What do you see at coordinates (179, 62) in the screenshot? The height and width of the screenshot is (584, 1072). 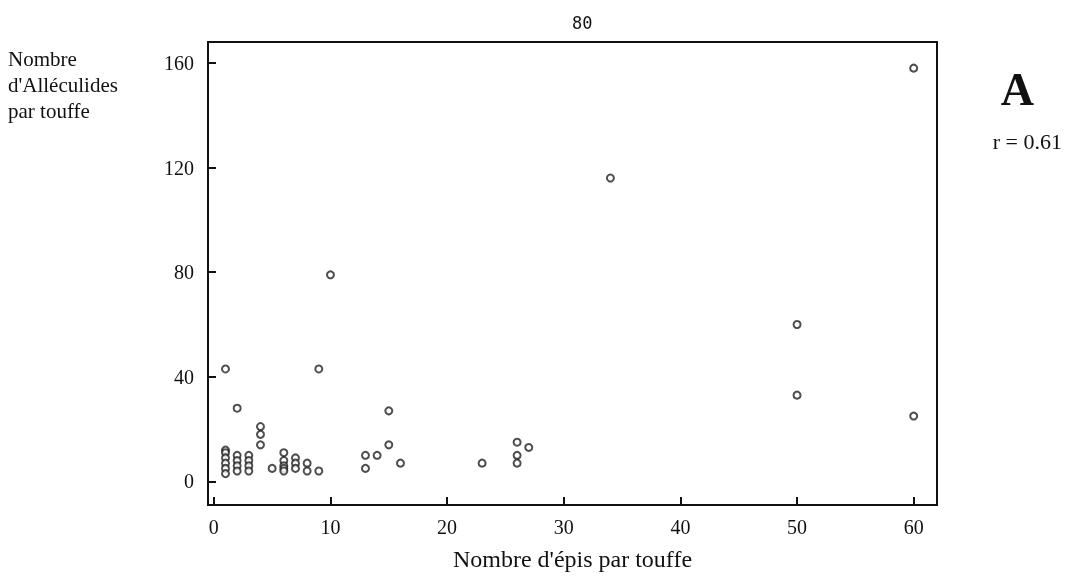 I see `y-tick-label: 160` at bounding box center [179, 62].